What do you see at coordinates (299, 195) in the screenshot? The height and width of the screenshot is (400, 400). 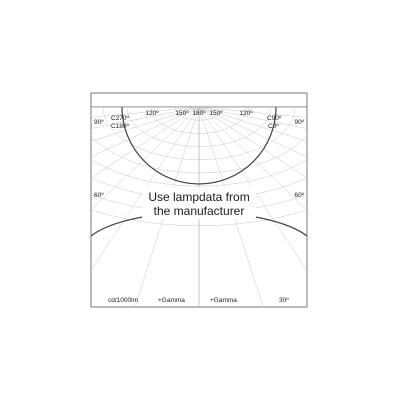 I see `label-right-60: 60º` at bounding box center [299, 195].